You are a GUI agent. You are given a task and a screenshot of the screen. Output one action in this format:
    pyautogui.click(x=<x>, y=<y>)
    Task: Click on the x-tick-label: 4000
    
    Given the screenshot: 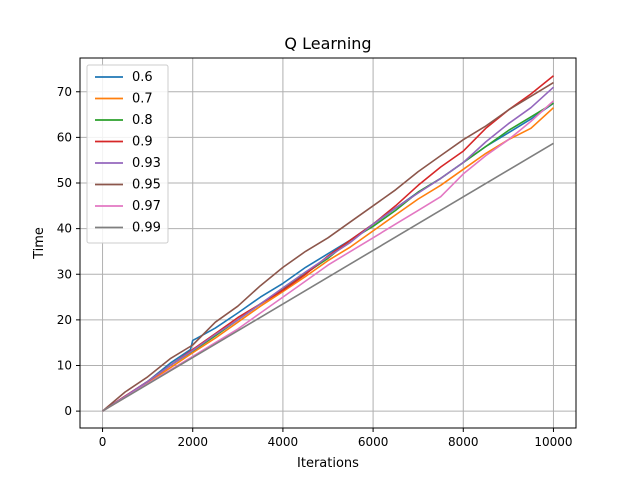 What is the action you would take?
    pyautogui.click(x=283, y=442)
    